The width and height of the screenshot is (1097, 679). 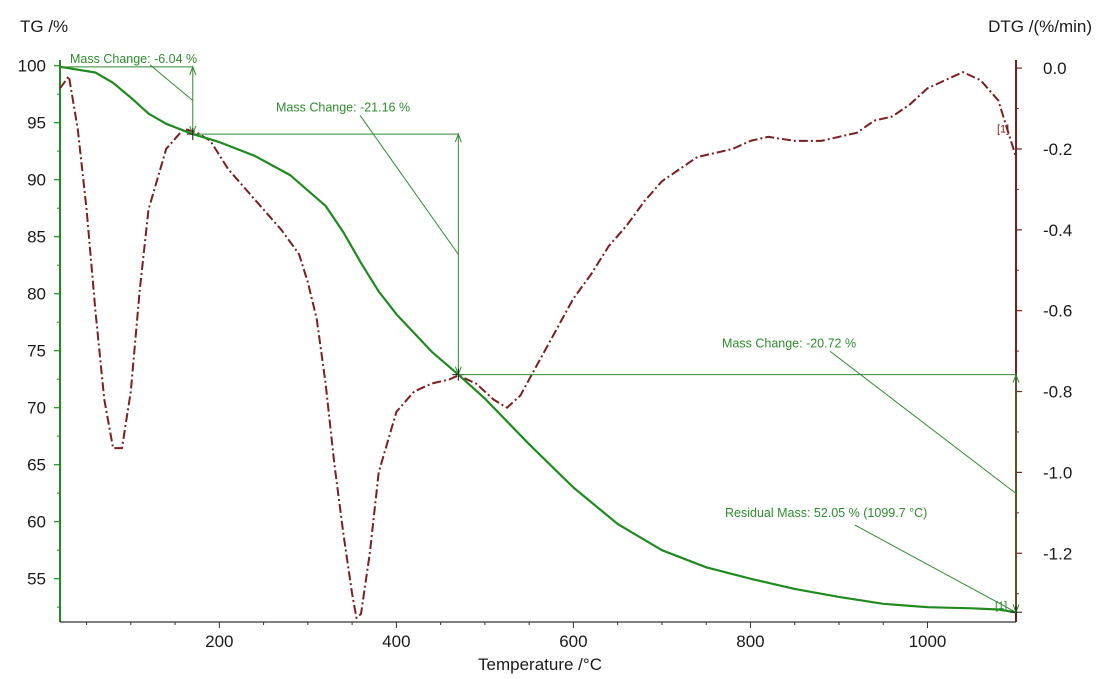 I want to click on y-right-tick-label: -0.6, so click(x=1057, y=311).